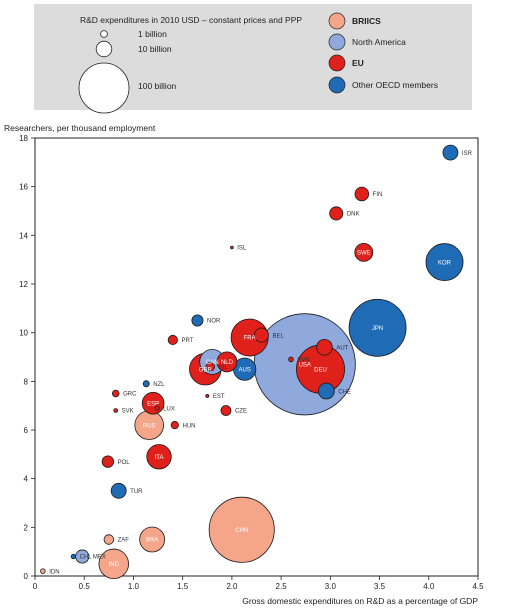  Describe the element at coordinates (146, 384) in the screenshot. I see `bubble-nzl` at that location.